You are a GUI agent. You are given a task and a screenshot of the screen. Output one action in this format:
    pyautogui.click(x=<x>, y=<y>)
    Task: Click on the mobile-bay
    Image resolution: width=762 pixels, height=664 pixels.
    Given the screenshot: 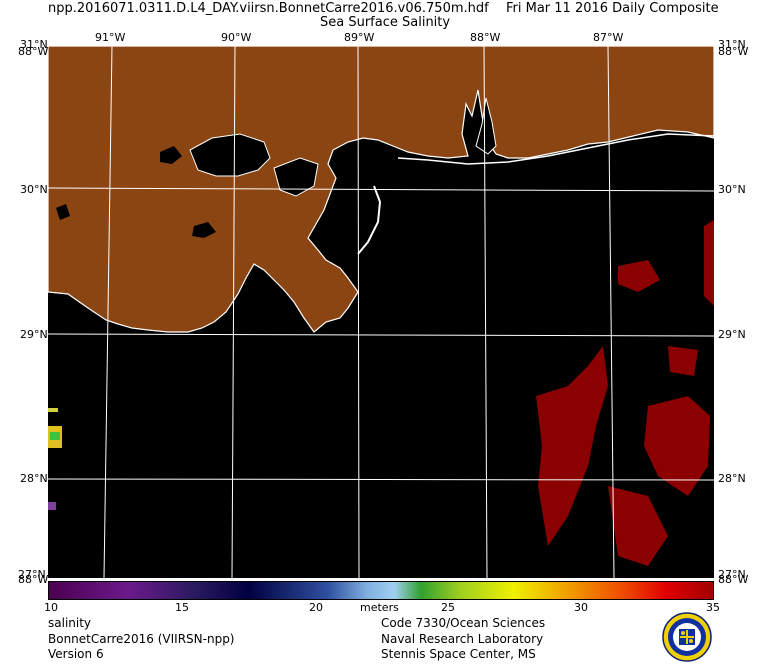 What is the action you would take?
    pyautogui.click(x=486, y=126)
    